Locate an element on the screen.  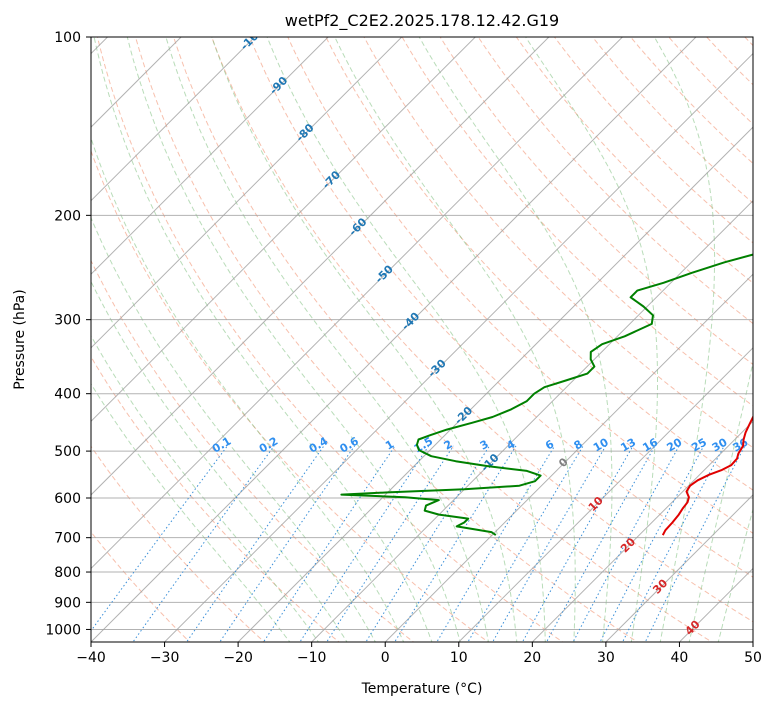
x-tick-label: 50 is located at coordinates (753, 658).